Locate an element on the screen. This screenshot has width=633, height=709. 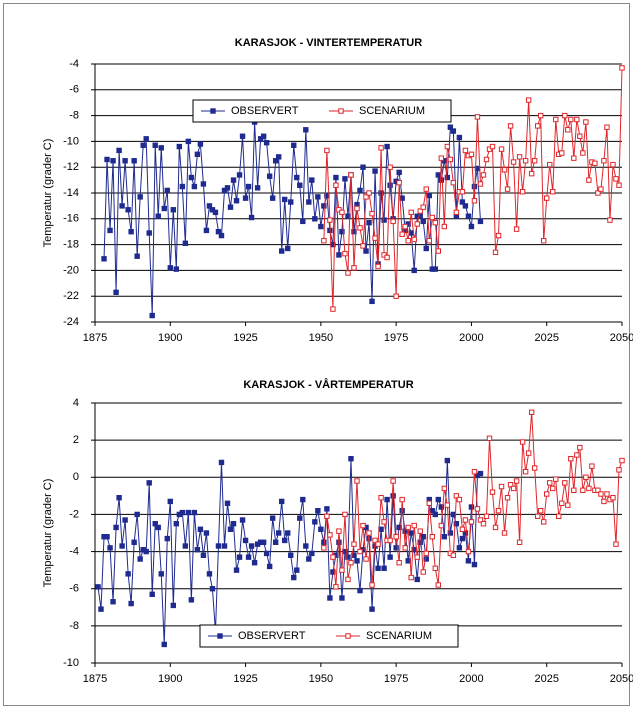
chart-title: KARASJOK - VÅRTEMPERATUR is located at coordinates (328, 384).